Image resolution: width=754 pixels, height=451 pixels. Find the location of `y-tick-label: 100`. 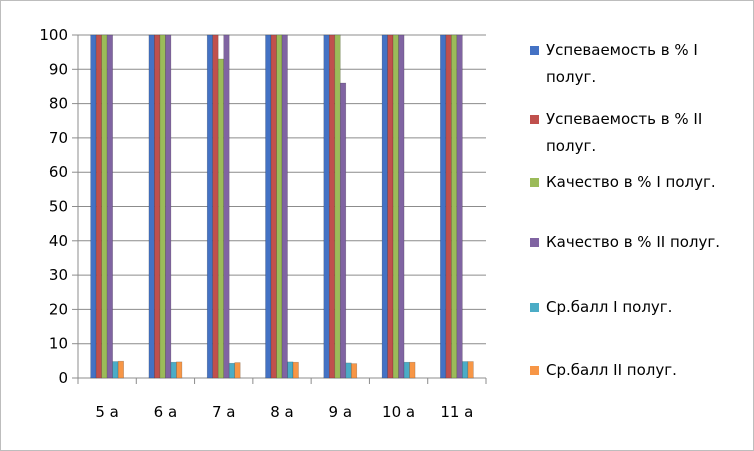

y-tick-label: 100 is located at coordinates (53, 35).